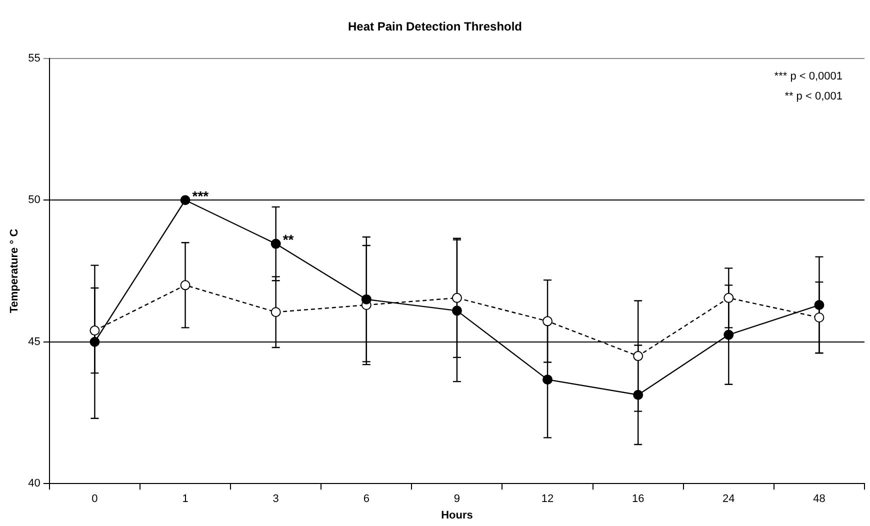 This screenshot has height=526, width=870. Describe the element at coordinates (728, 499) in the screenshot. I see `x-tick-label: 24` at that location.